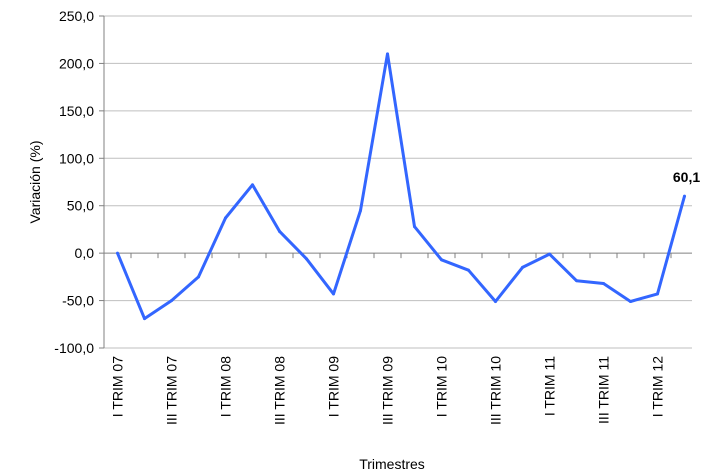 The image size is (713, 475). Describe the element at coordinates (79, 182) in the screenshot. I see `y-axis-tick-labels: 250,0 200,0 150,0 100,0 50,0 0,0 -50,0 -100,0` at that location.